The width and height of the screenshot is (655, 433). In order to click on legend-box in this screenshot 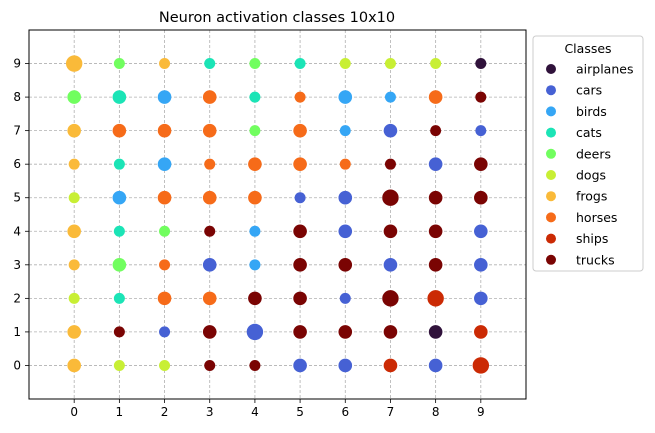, I will do `click(588, 153)`.